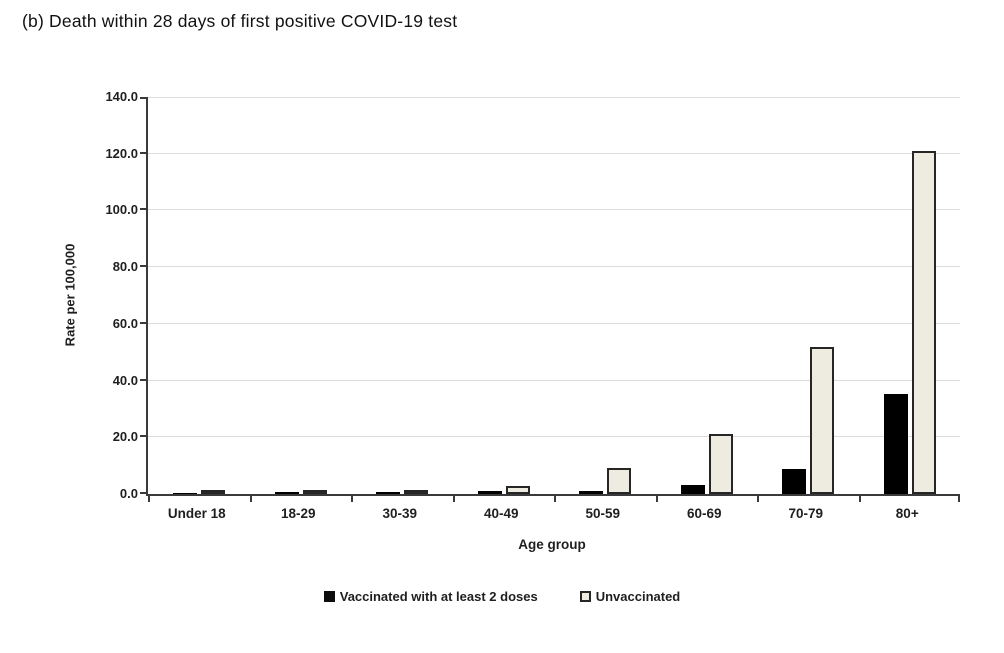  What do you see at coordinates (125, 323) in the screenshot?
I see `y-axis-tick-label: 60.0` at bounding box center [125, 323].